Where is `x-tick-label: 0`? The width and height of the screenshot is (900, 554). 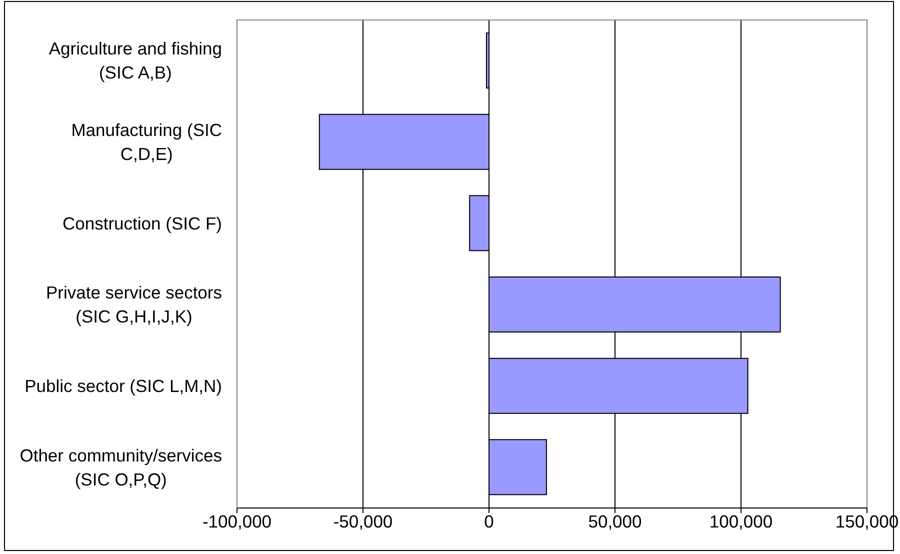 x-tick-label: 0 is located at coordinates (489, 521).